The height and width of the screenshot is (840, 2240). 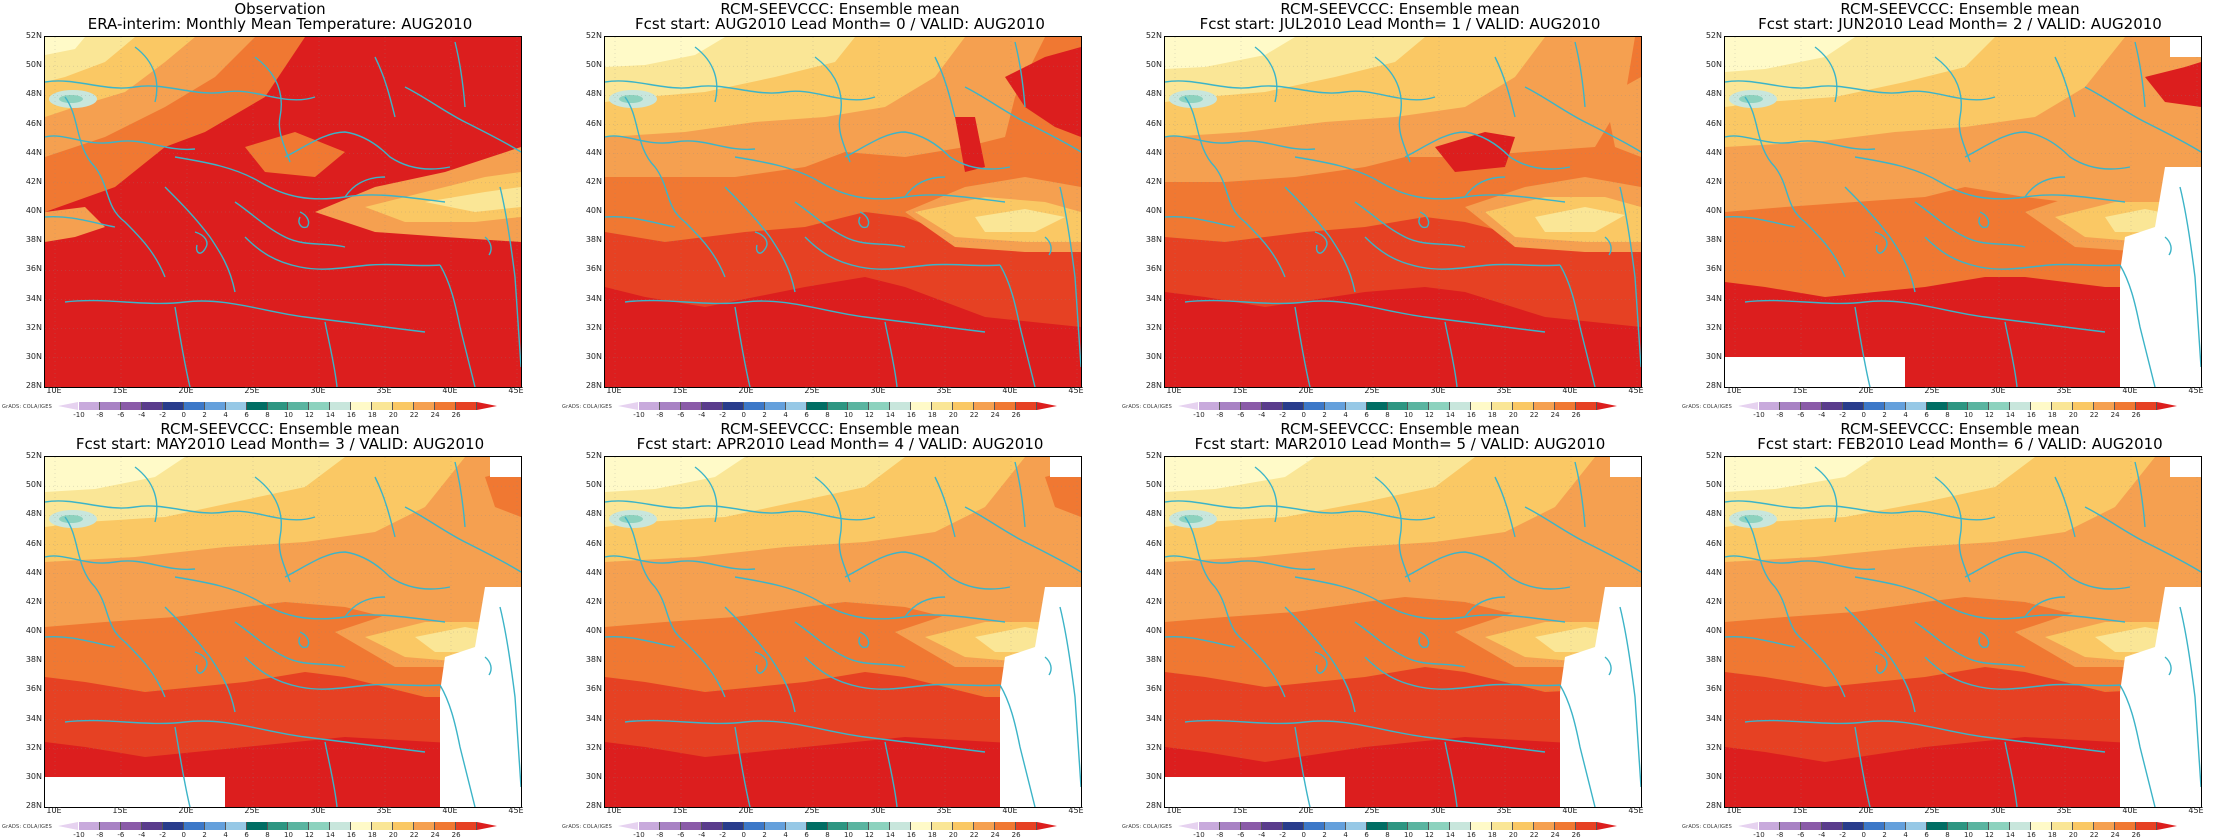 What do you see at coordinates (1324, 415) in the screenshot?
I see `colorbar-tick-label: 2` at bounding box center [1324, 415].